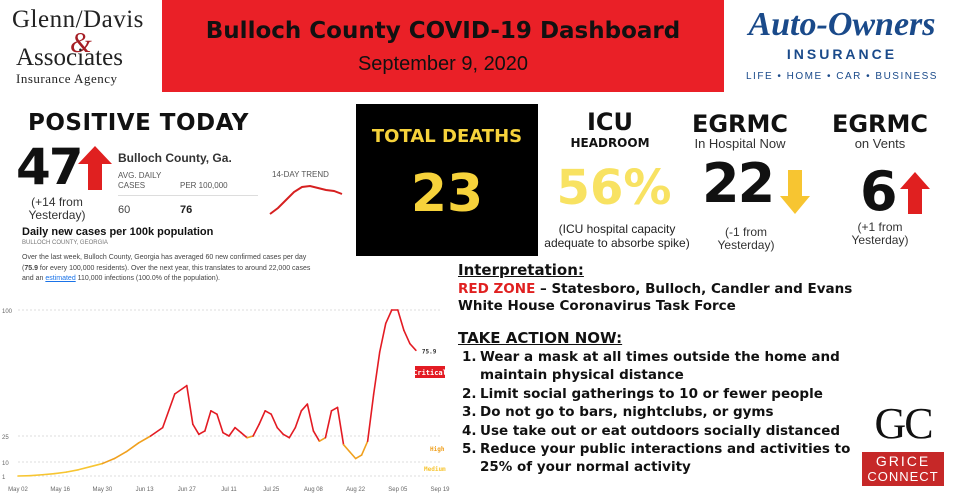  Describe the element at coordinates (903, 423) in the screenshot. I see `grice-connect-logo: GC` at that location.